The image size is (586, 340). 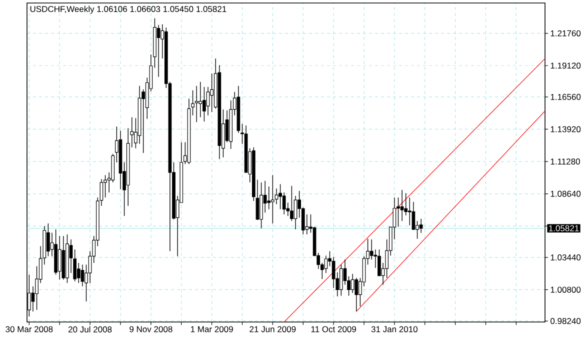 What do you see at coordinates (565, 193) in the screenshot?
I see `y-tick-label: 1.08640` at bounding box center [565, 193].